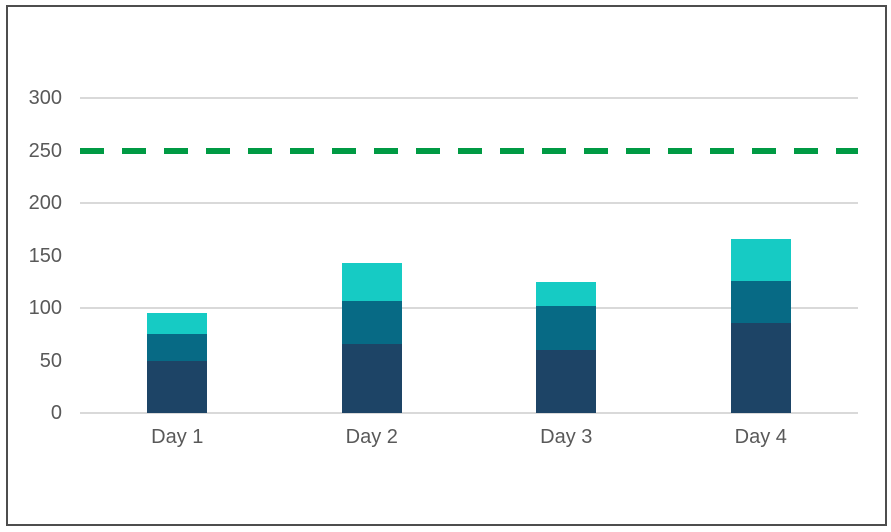  I want to click on y-axis-tick-label: 0, so click(56, 413).